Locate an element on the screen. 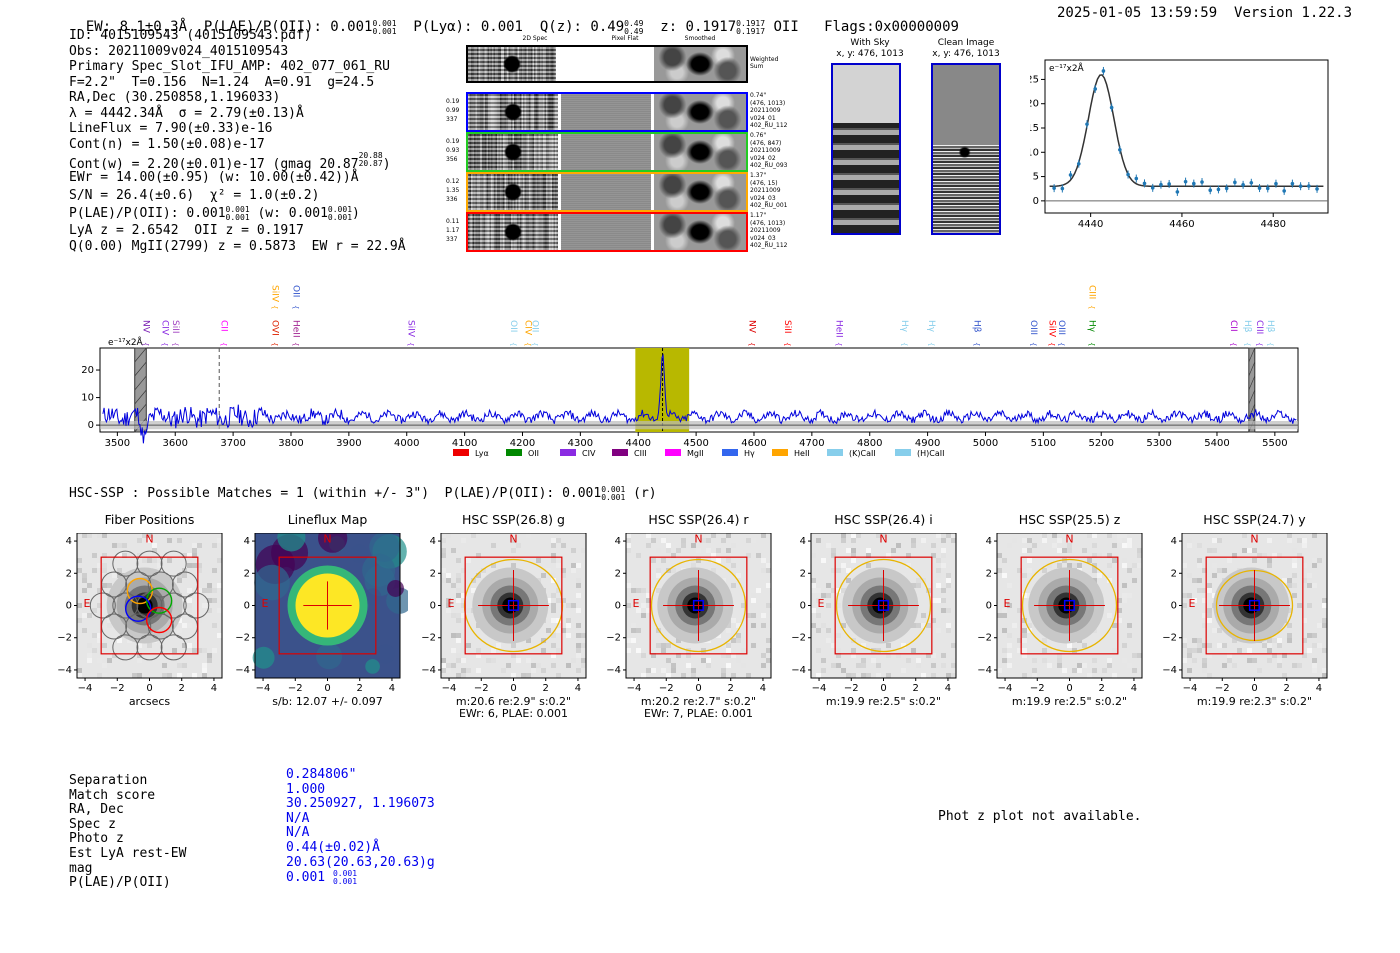  search-box is located at coordinates (1254, 605).